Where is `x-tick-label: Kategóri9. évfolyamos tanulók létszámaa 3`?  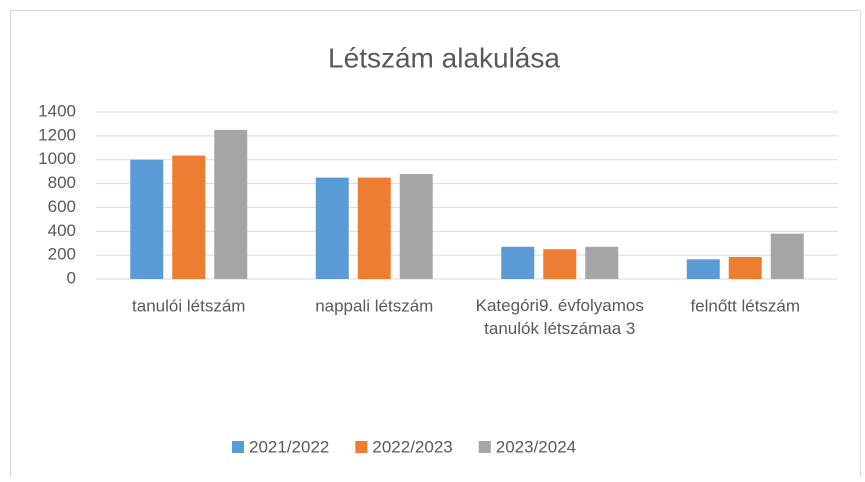 x-tick-label: Kategóri9. évfolyamos tanulók létszámaa 3 is located at coordinates (560, 317).